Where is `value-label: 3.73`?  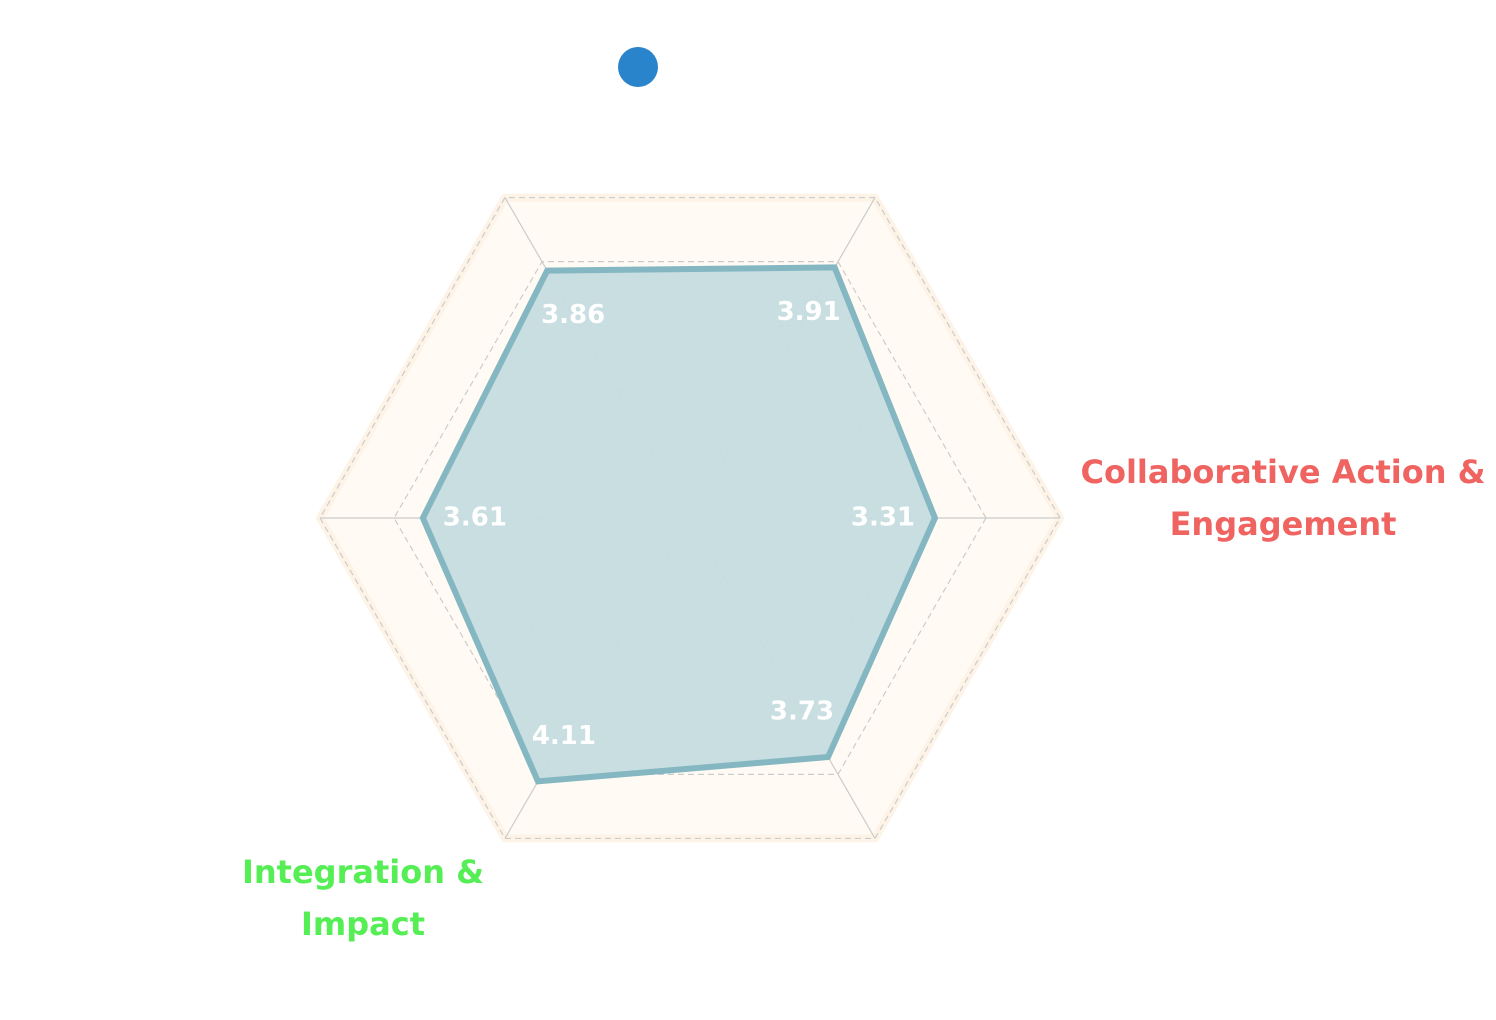
value-label: 3.73 is located at coordinates (802, 712).